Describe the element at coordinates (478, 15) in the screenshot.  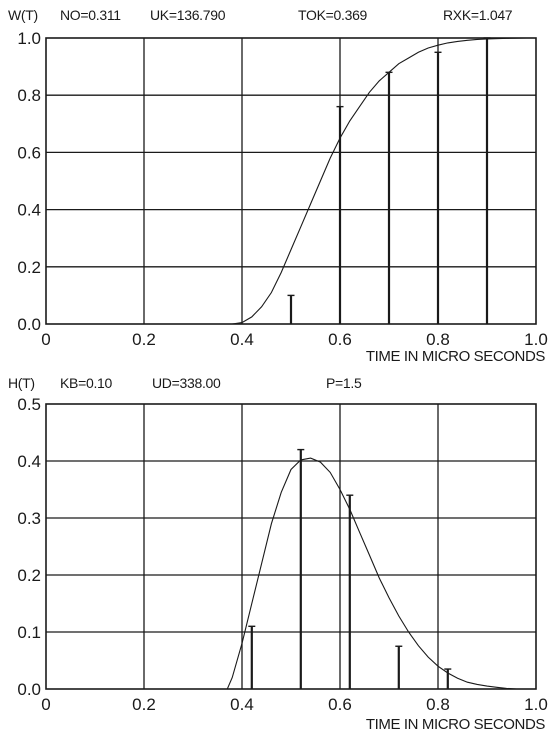
I see `chart-w-param-3: RXK=1.047` at that location.